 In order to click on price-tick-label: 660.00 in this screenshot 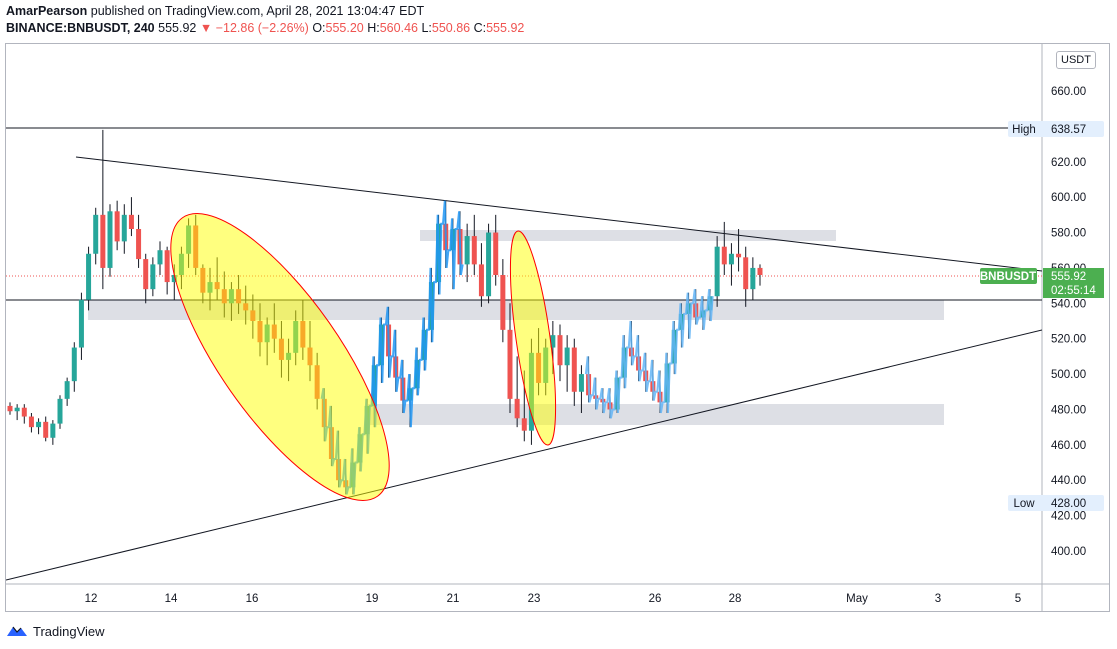, I will do `click(1068, 92)`.